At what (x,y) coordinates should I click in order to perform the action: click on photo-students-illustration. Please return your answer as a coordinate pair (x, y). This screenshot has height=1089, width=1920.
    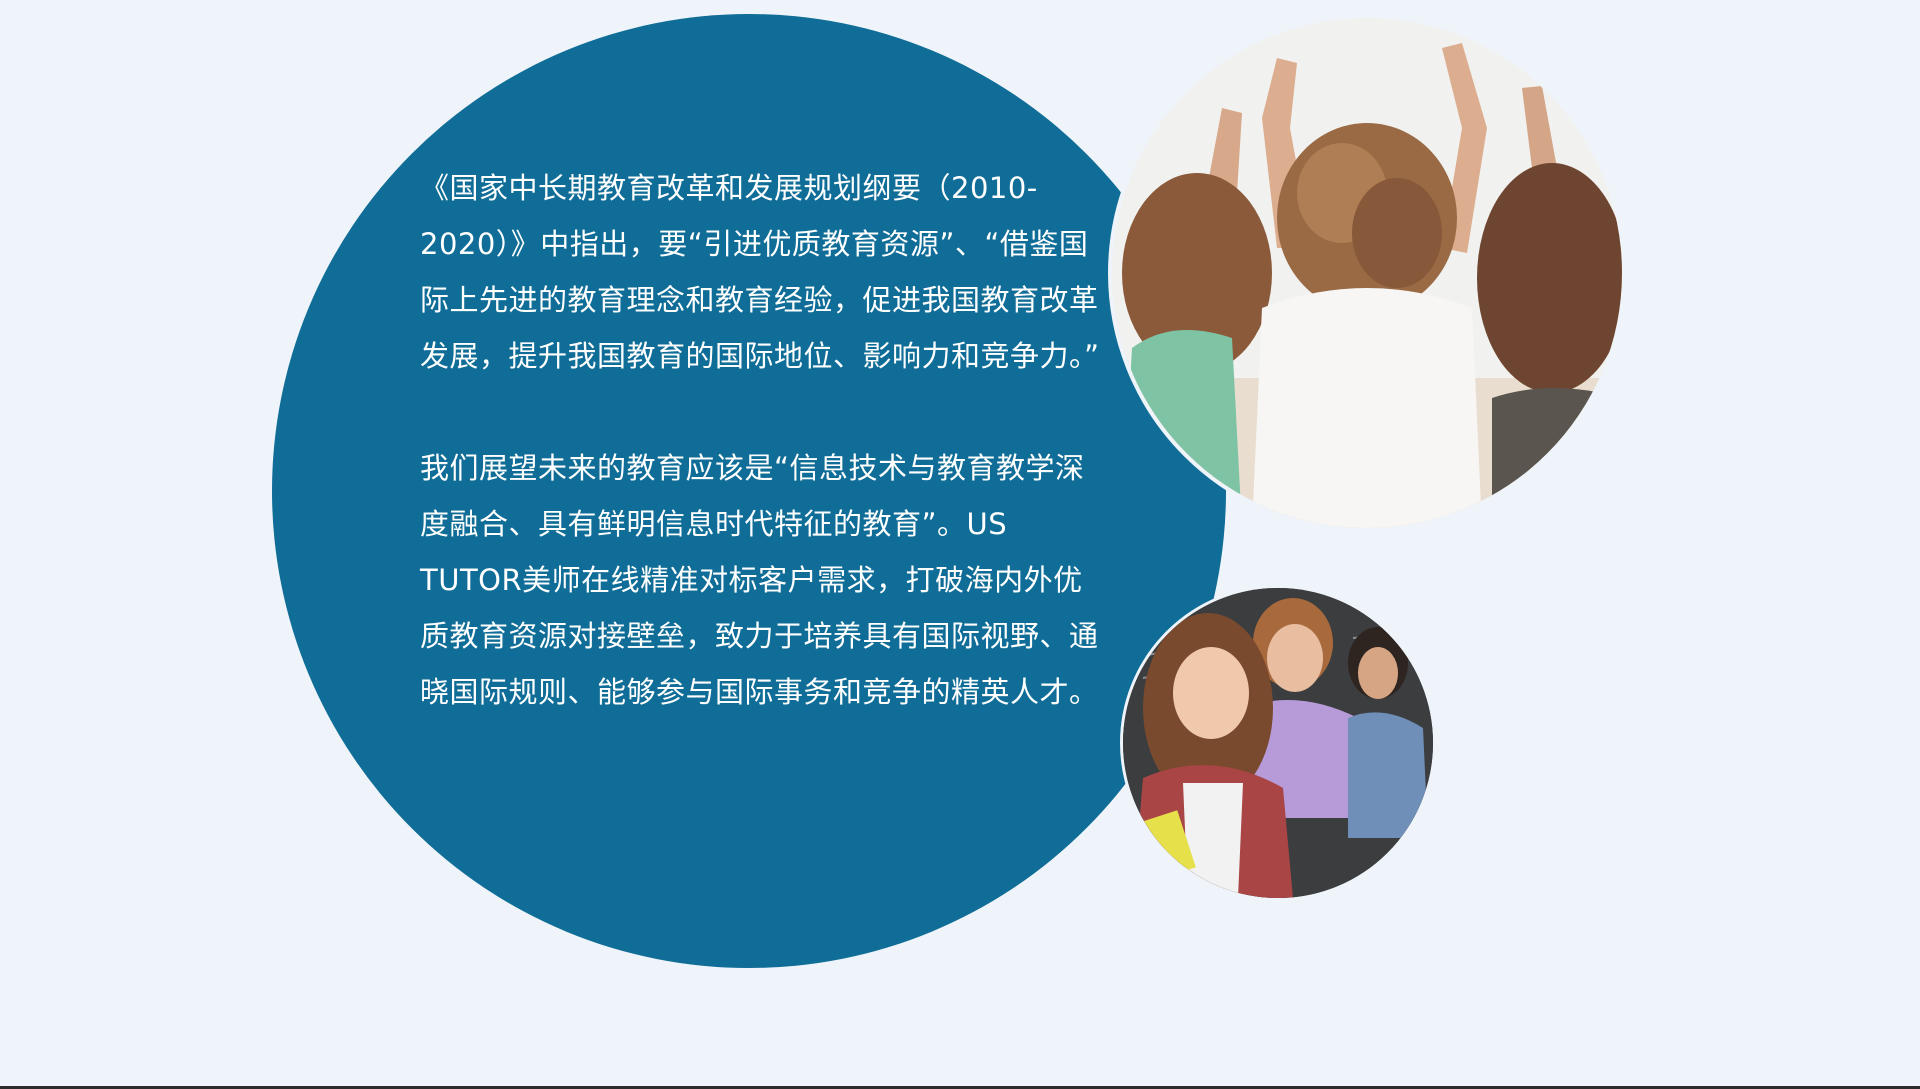
    Looking at the image, I should click on (1278, 743).